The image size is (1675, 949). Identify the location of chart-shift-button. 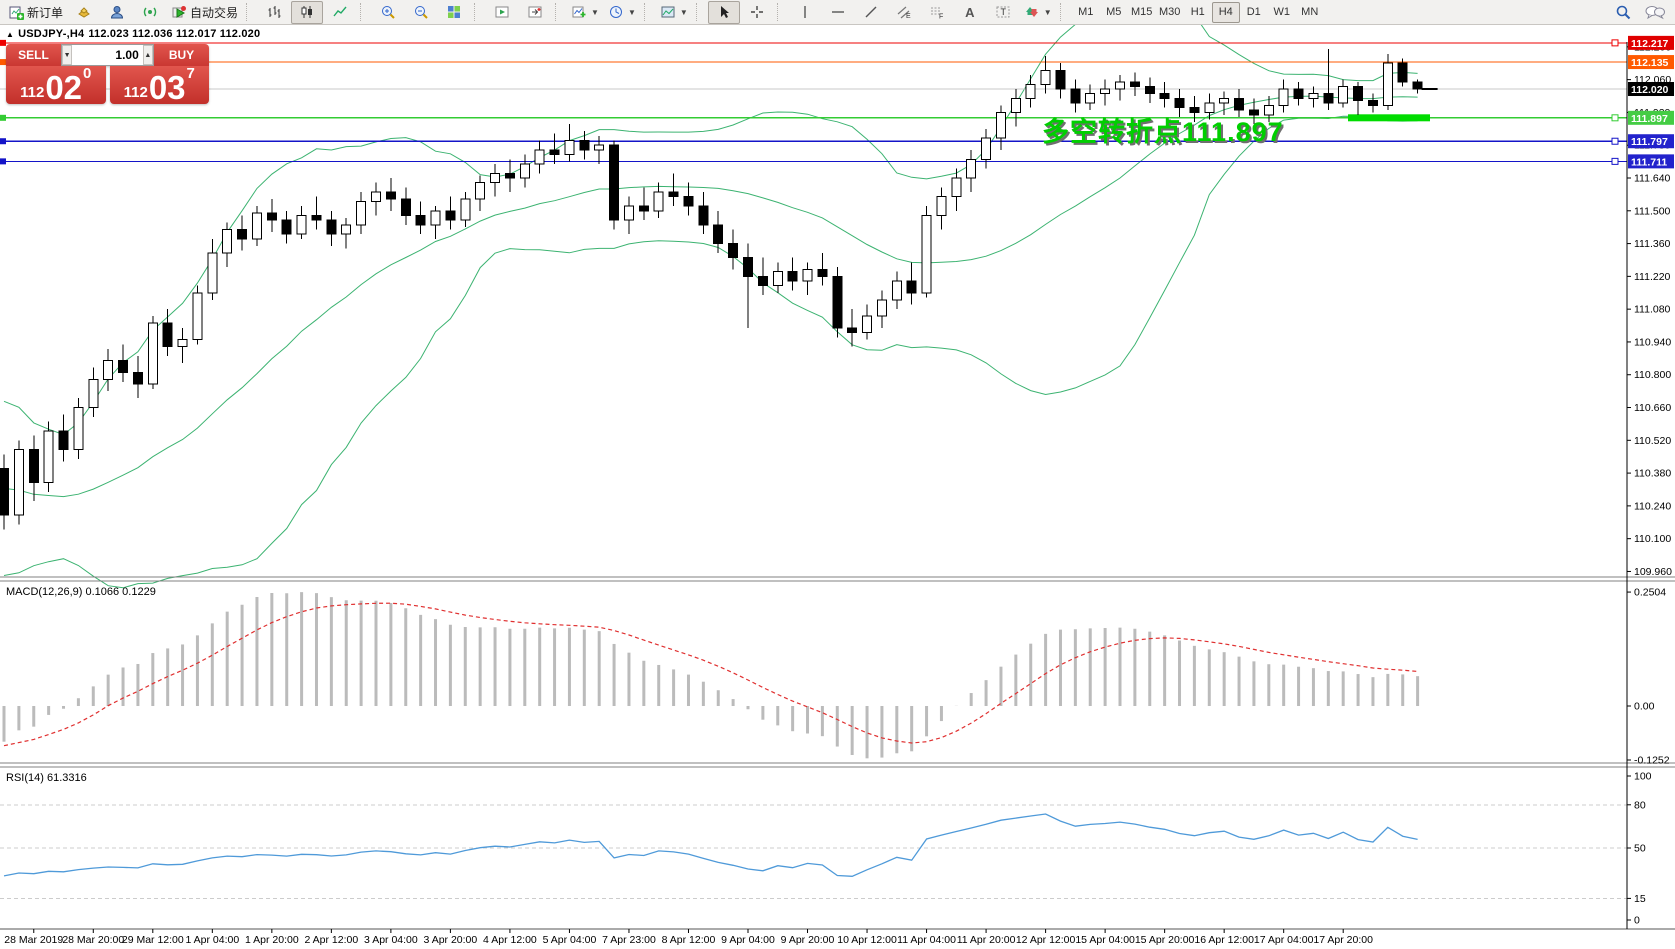
(535, 12).